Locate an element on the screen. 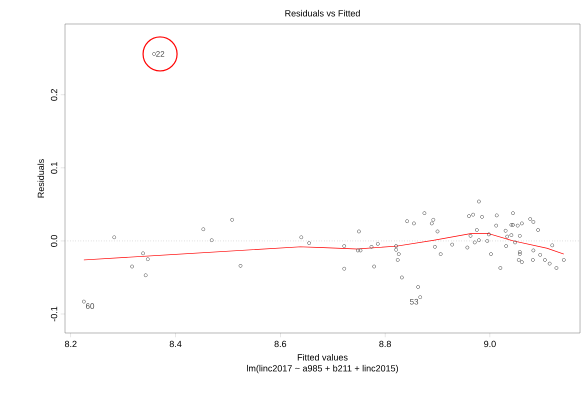 The width and height of the screenshot is (582, 403). x-tick-label: 8.6 is located at coordinates (280, 344).